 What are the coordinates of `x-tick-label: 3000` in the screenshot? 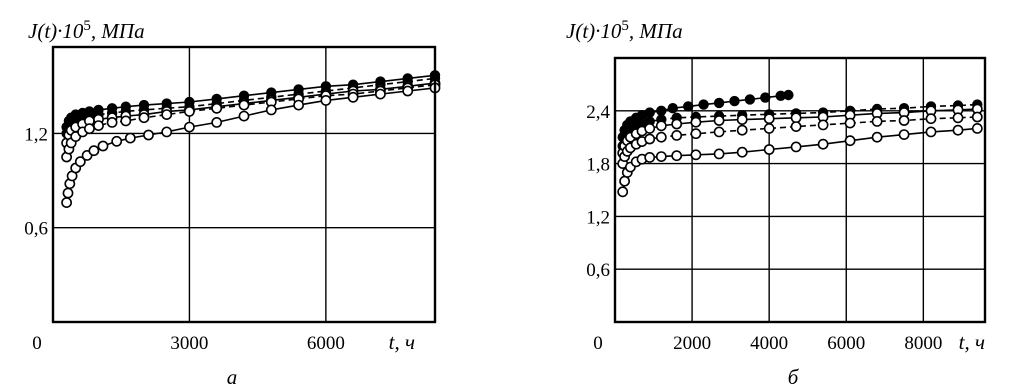 It's located at (189, 343).